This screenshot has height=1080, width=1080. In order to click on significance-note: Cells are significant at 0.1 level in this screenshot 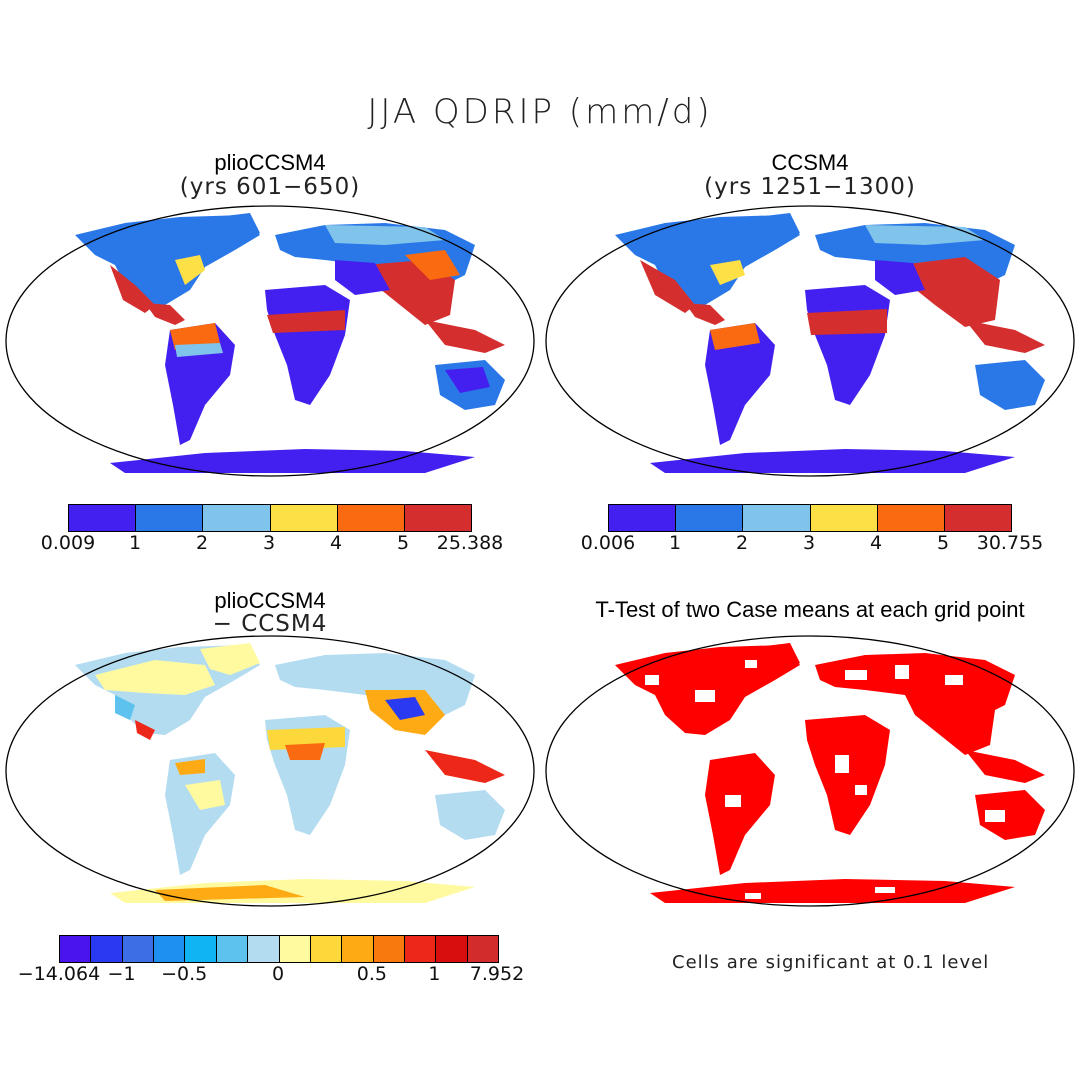, I will do `click(831, 962)`.